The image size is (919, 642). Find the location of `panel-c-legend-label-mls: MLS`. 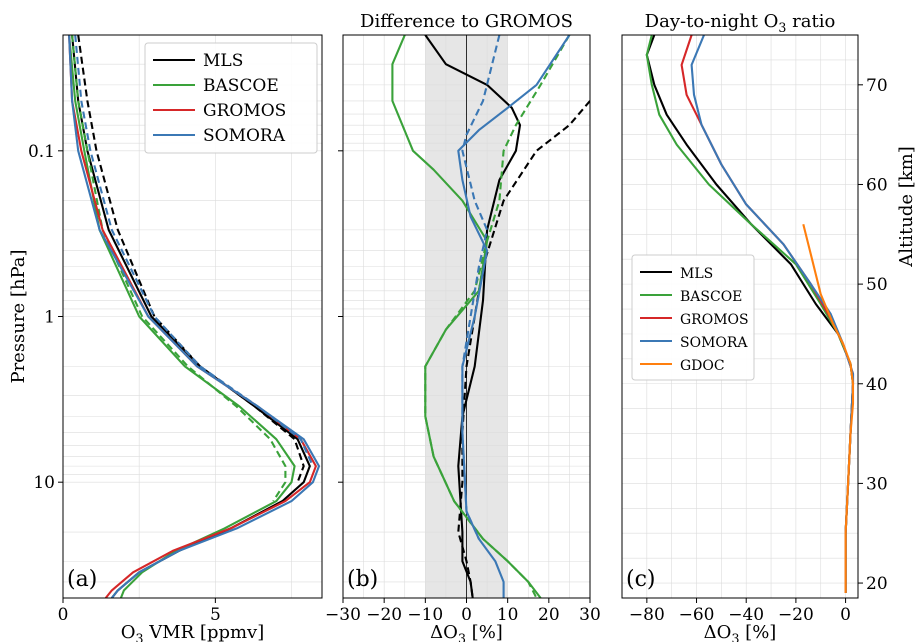

panel-c-legend-label-mls: MLS is located at coordinates (696, 274).